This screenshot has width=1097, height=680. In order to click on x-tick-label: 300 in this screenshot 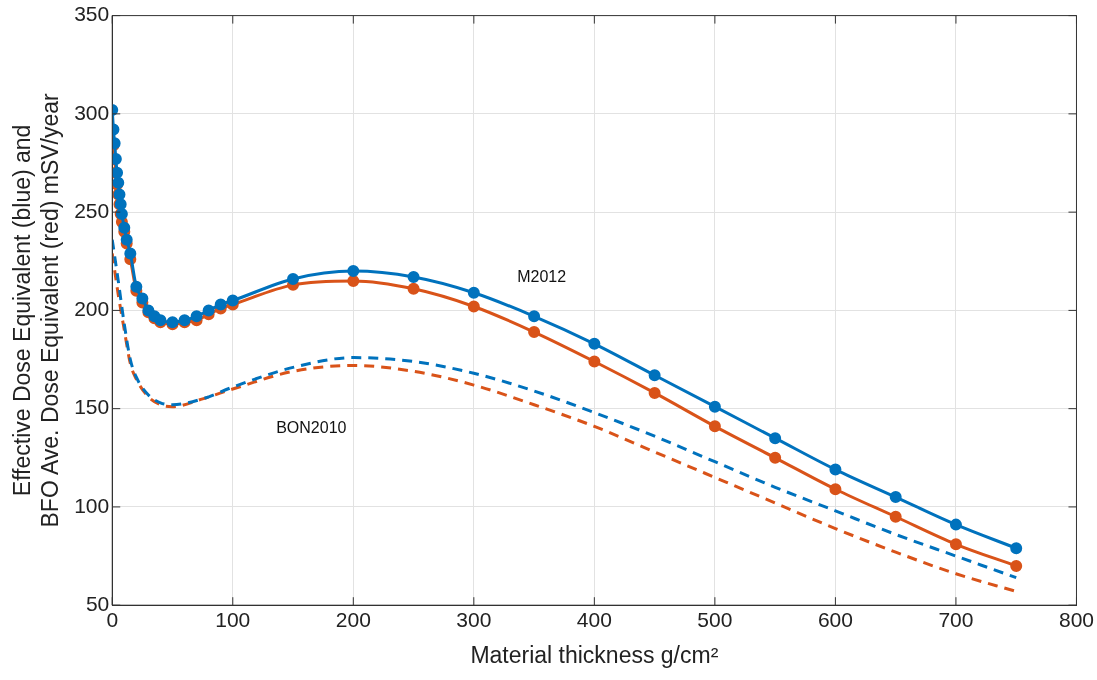, I will do `click(474, 619)`.